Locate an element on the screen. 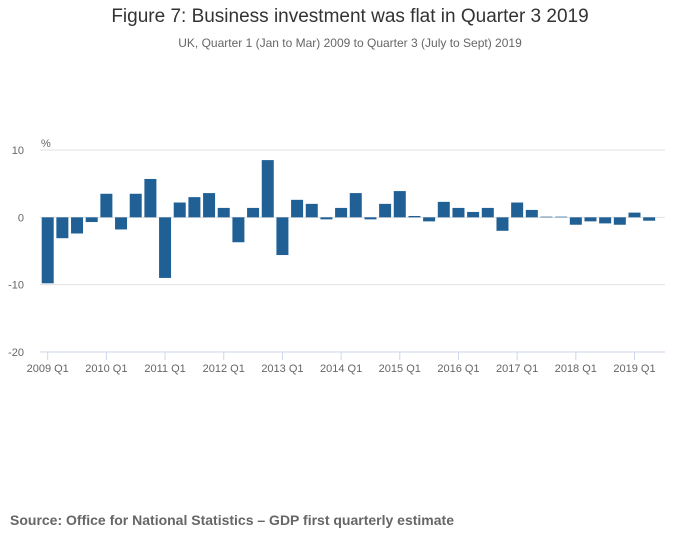 This screenshot has height=549, width=700. bar-2017-Q2 is located at coordinates (531, 213).